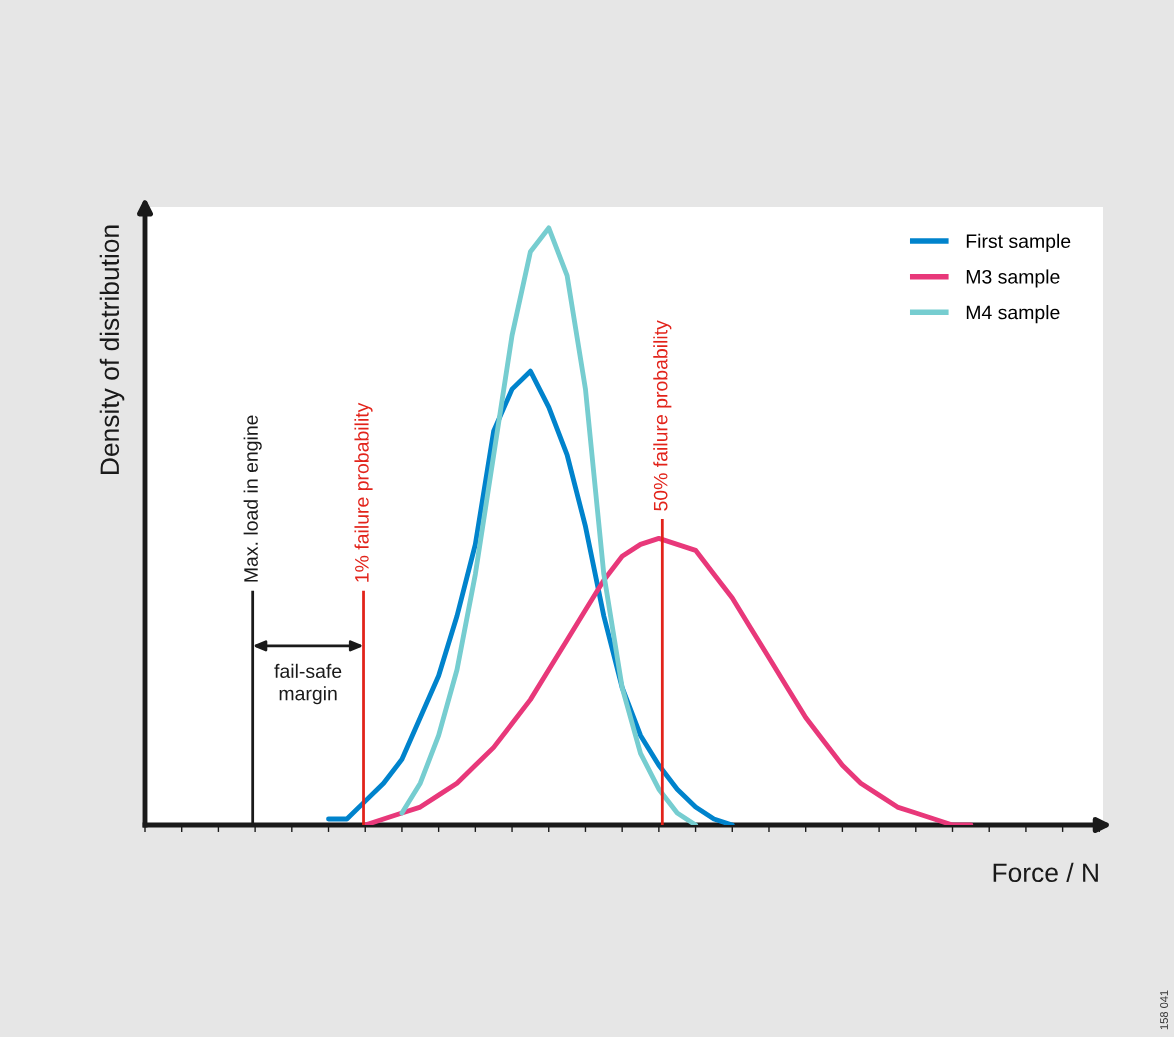  I want to click on legend-label: M4 sample, so click(1013, 314).